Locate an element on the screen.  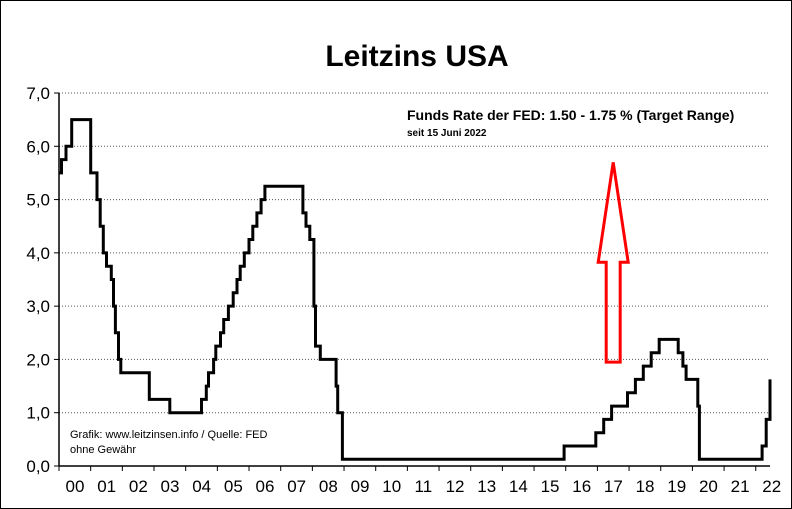
x-tick-label: 20 is located at coordinates (708, 486).